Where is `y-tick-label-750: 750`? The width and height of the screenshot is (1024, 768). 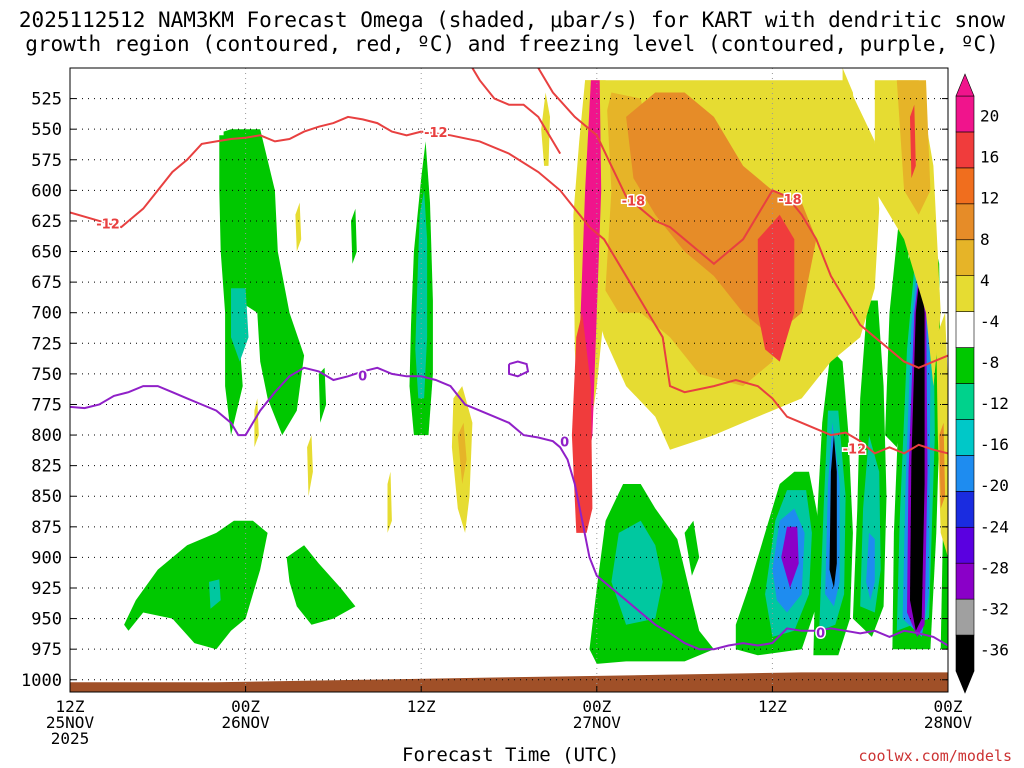
y-tick-label-750: 750 is located at coordinates (46, 375).